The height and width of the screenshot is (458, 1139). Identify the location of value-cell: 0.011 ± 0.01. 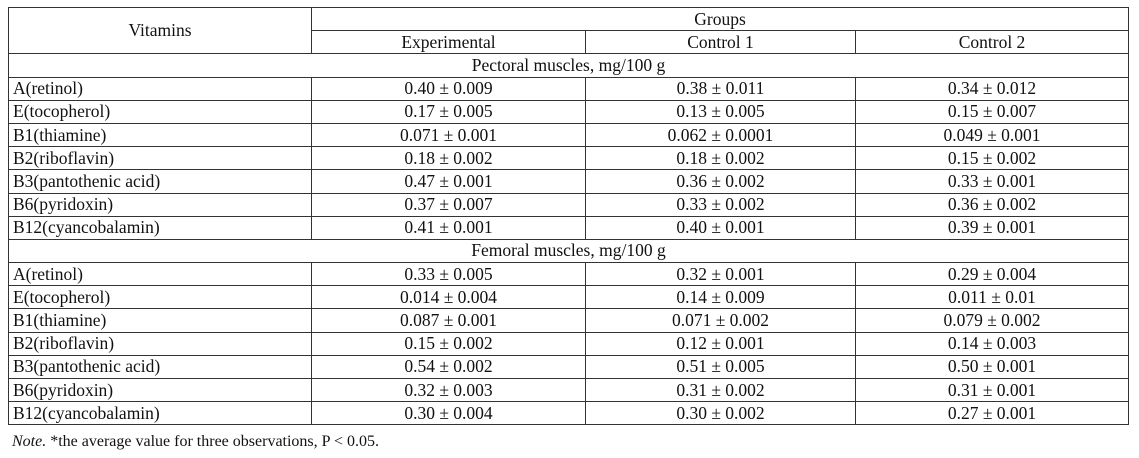
(992, 297).